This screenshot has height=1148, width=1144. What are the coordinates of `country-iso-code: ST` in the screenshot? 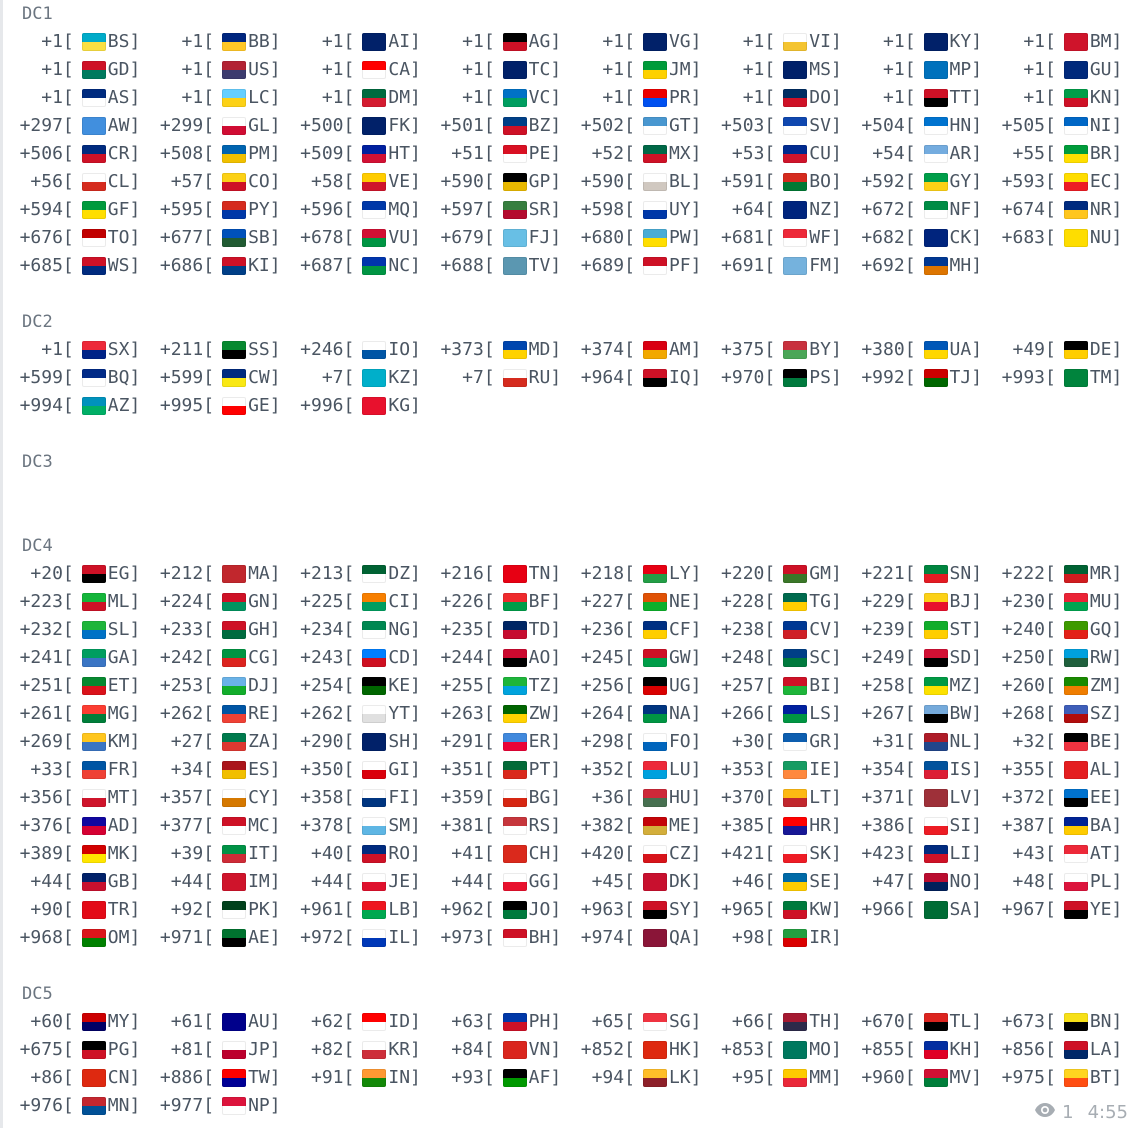 It's located at (960, 629).